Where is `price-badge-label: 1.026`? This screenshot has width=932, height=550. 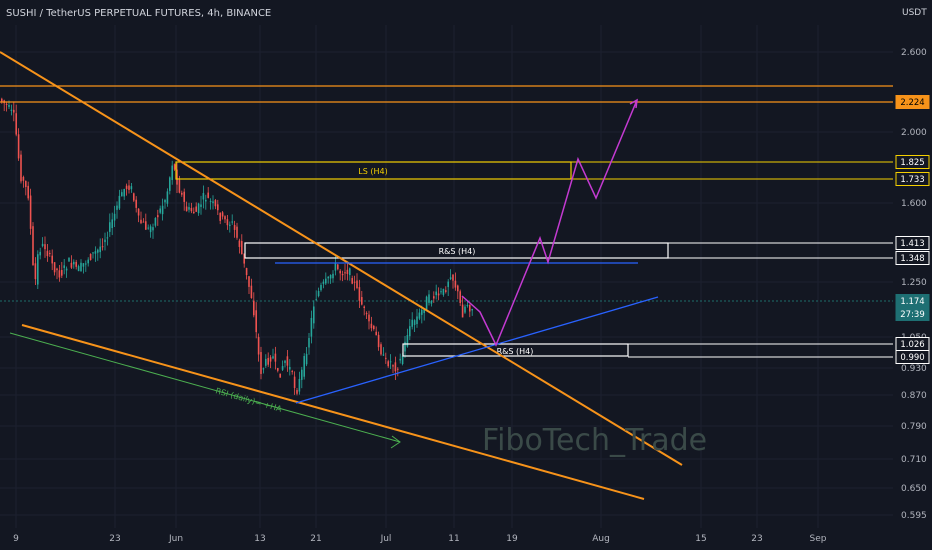
price-badge-label: 1.026 is located at coordinates (912, 345).